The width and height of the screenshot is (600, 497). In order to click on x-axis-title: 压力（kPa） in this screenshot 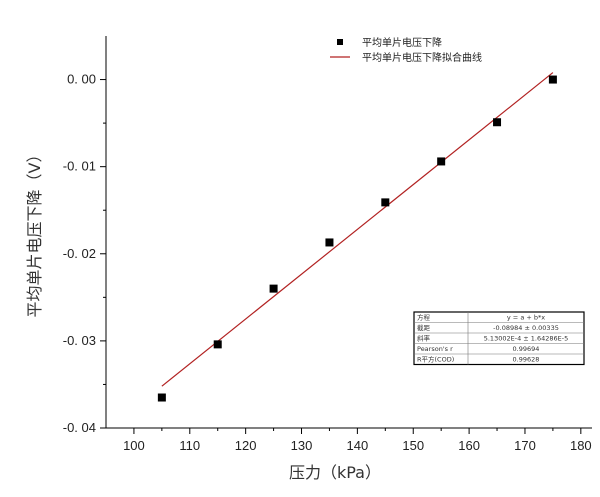, I will do `click(335, 472)`.